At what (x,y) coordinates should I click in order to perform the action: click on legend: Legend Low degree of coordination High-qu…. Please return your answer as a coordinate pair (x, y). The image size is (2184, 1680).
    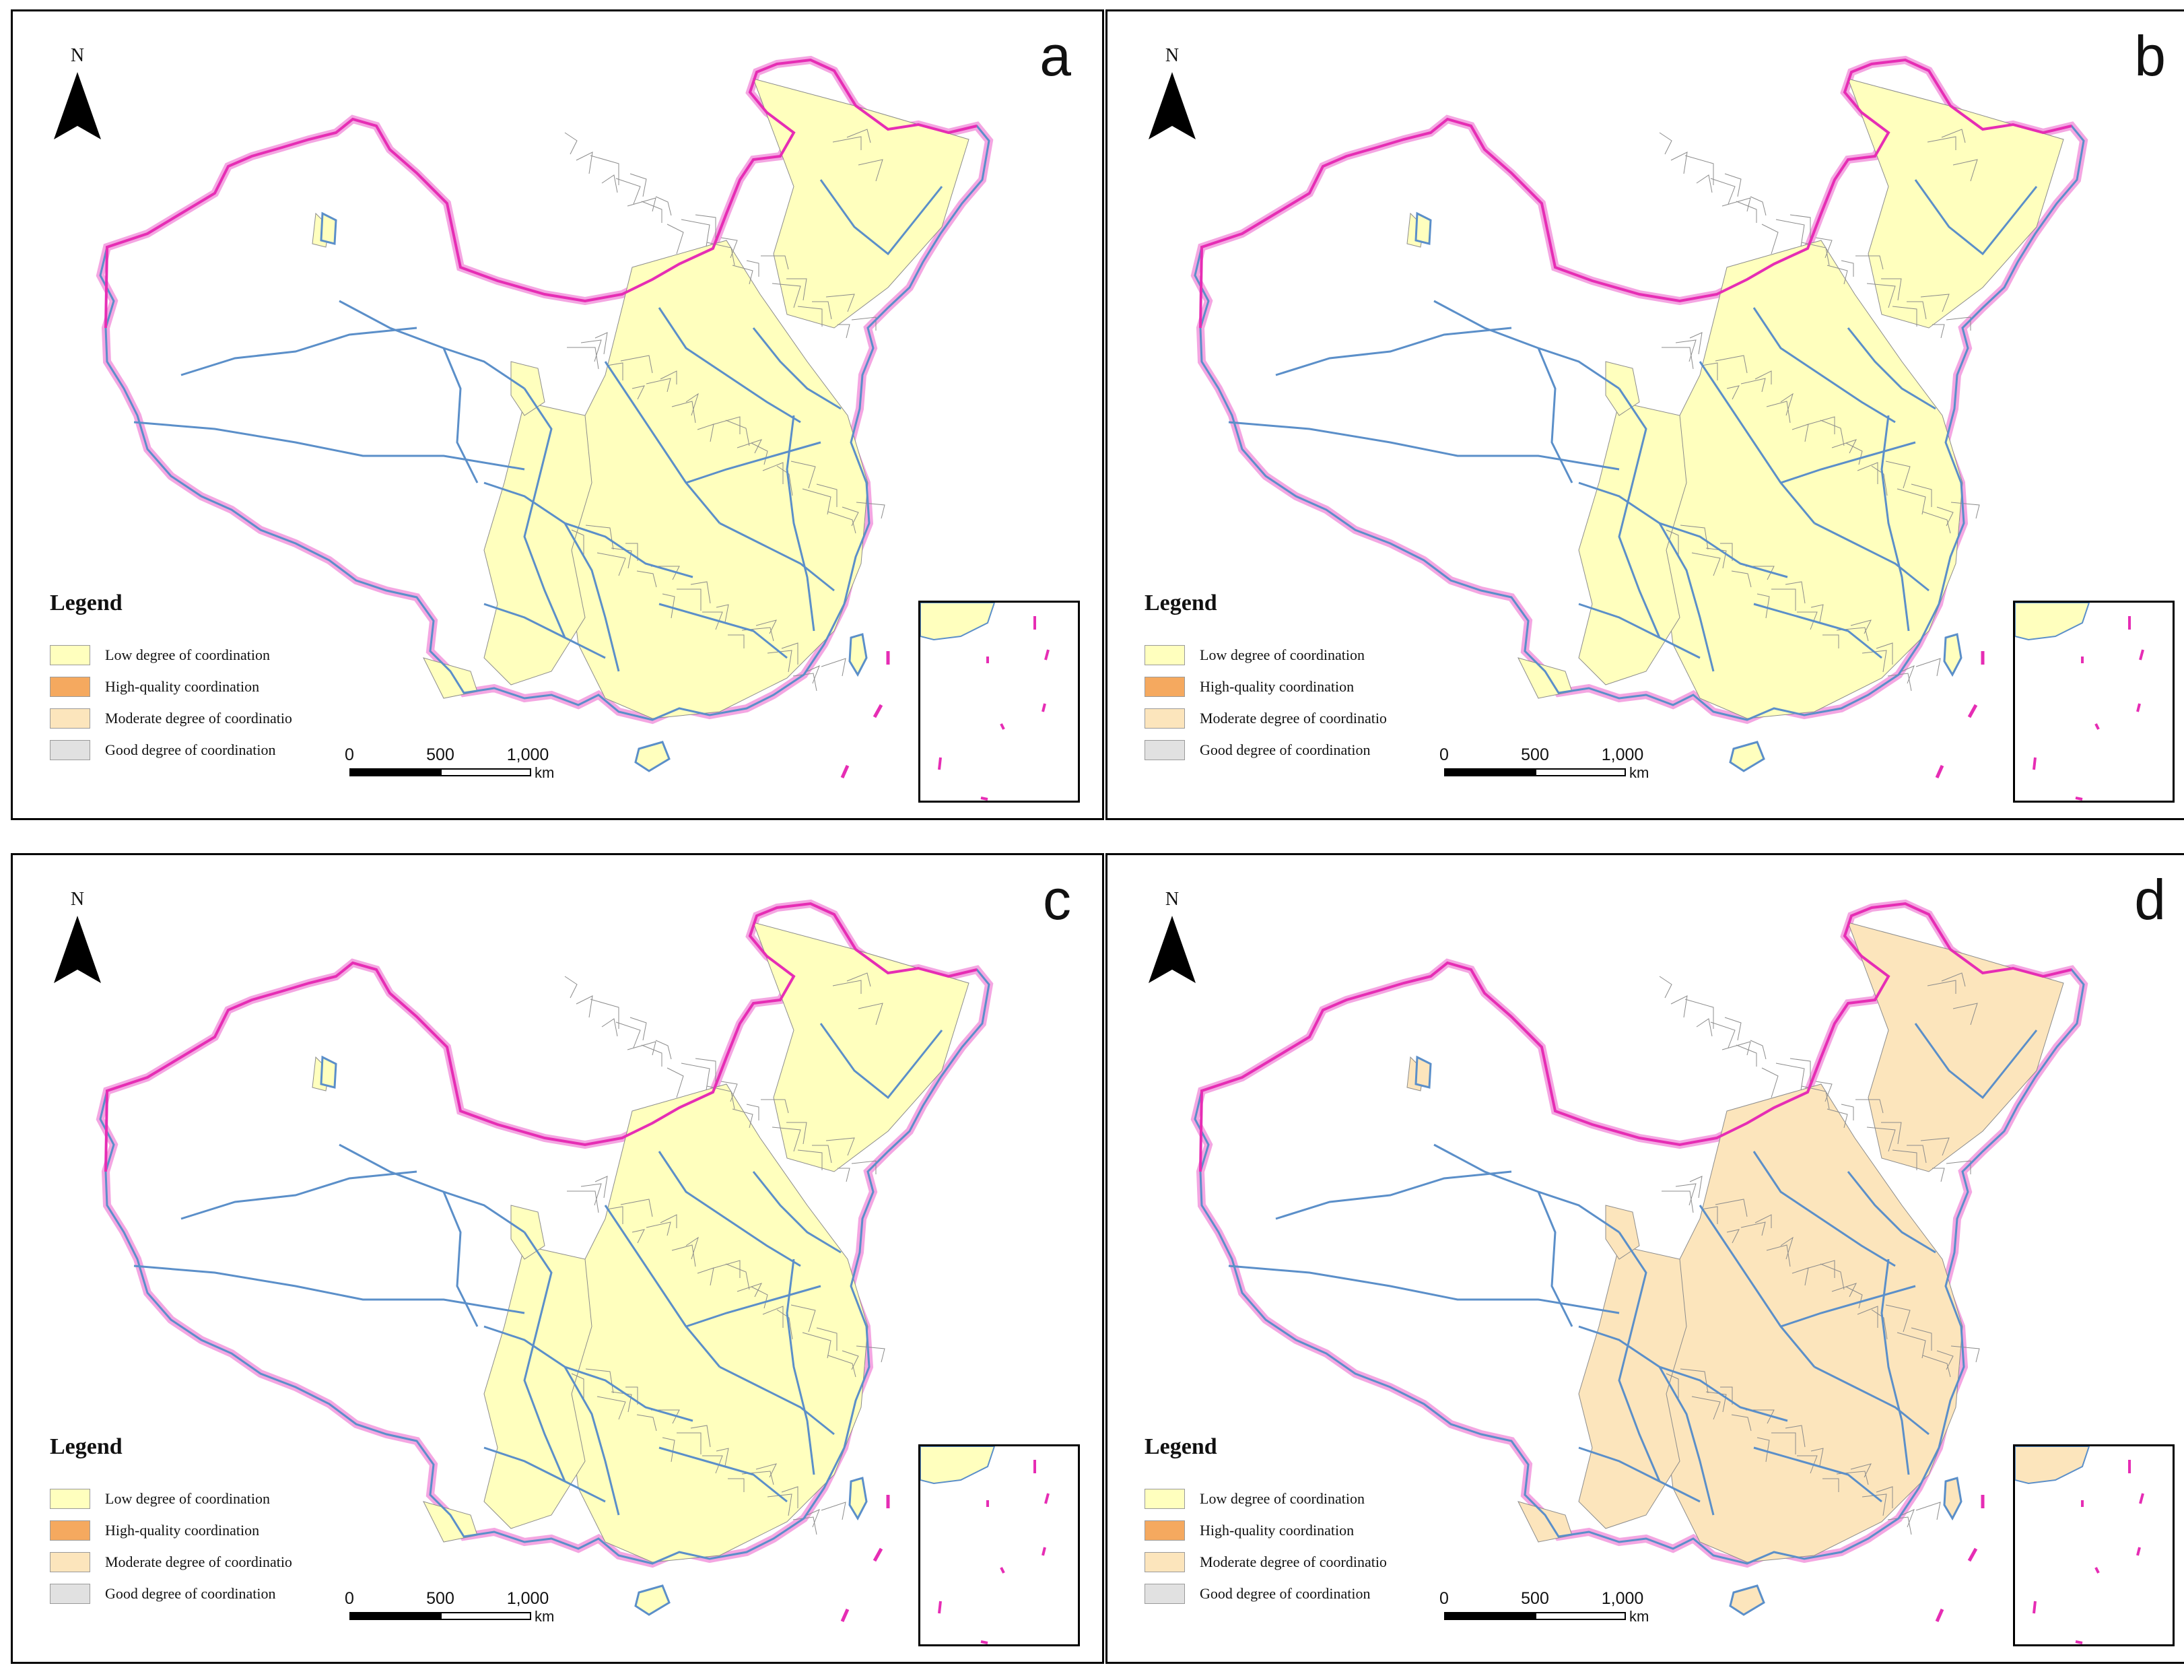
    Looking at the image, I should click on (208, 678).